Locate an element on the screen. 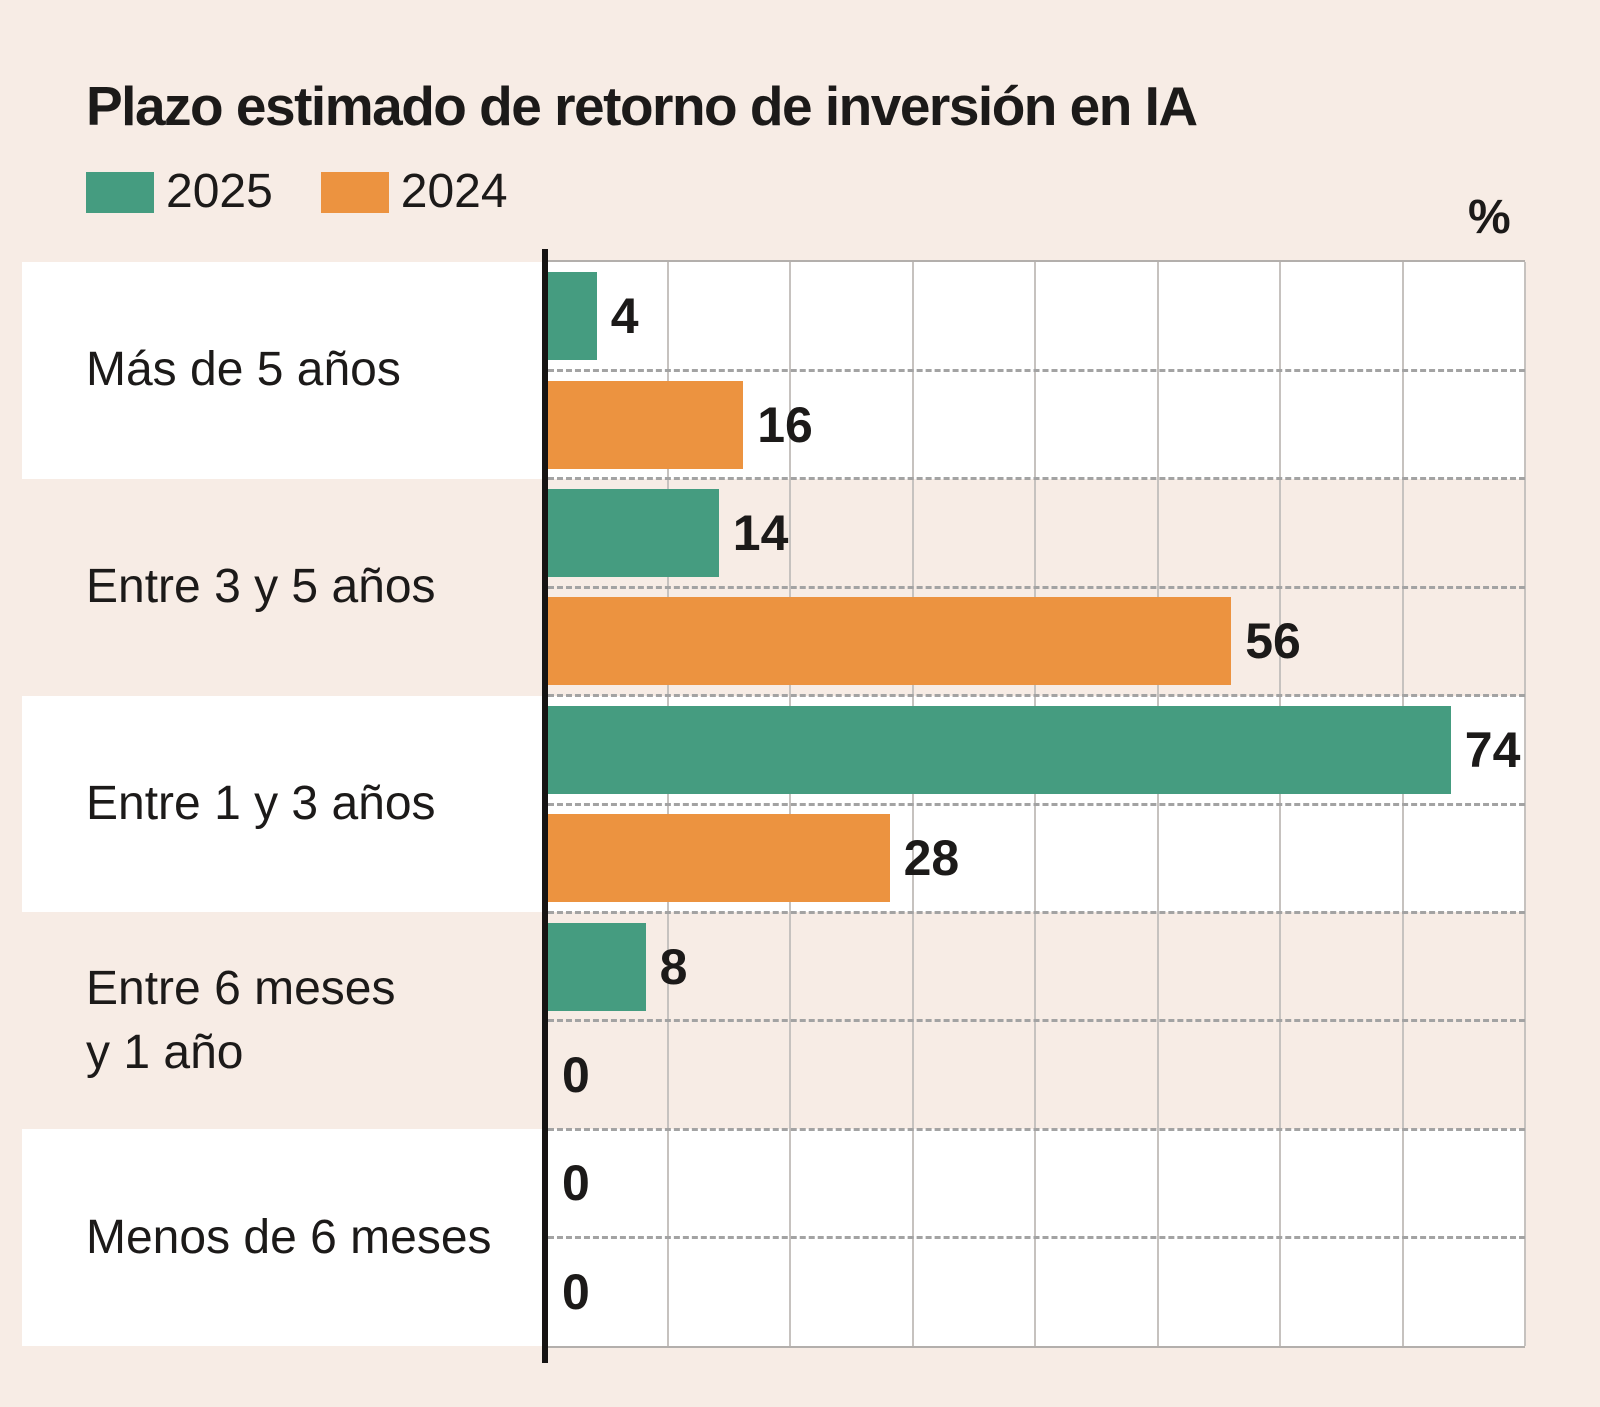 This screenshot has width=1600, height=1407. category-label-line: Entre 6 meses is located at coordinates (241, 988).